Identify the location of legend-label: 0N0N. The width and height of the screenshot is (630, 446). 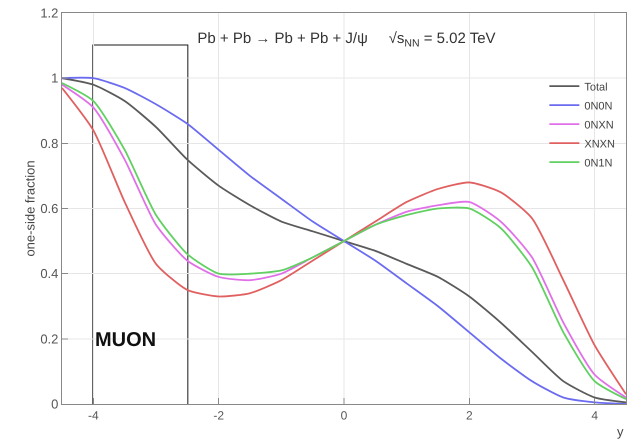
(598, 106).